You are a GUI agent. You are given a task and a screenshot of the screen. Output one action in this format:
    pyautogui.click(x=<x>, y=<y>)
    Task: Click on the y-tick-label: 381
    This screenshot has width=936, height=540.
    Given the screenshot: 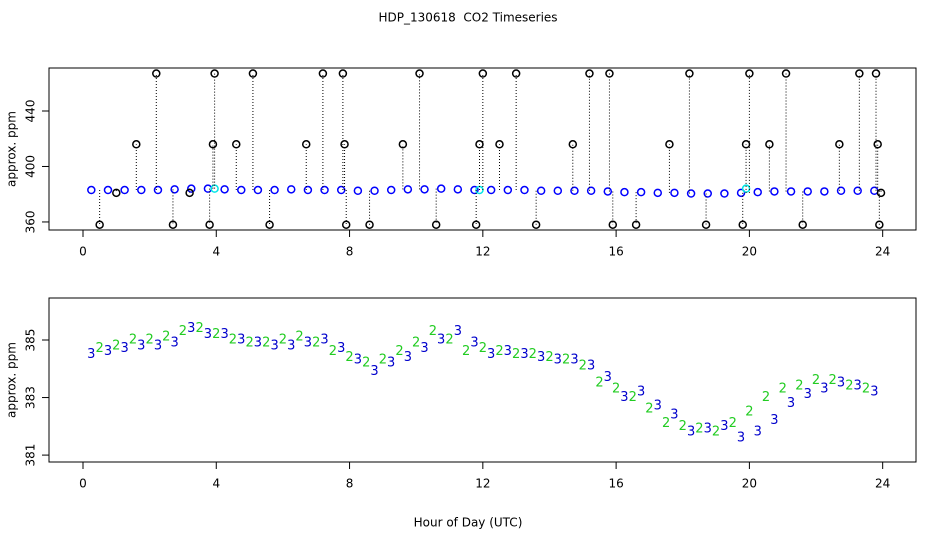 What is the action you would take?
    pyautogui.click(x=31, y=455)
    